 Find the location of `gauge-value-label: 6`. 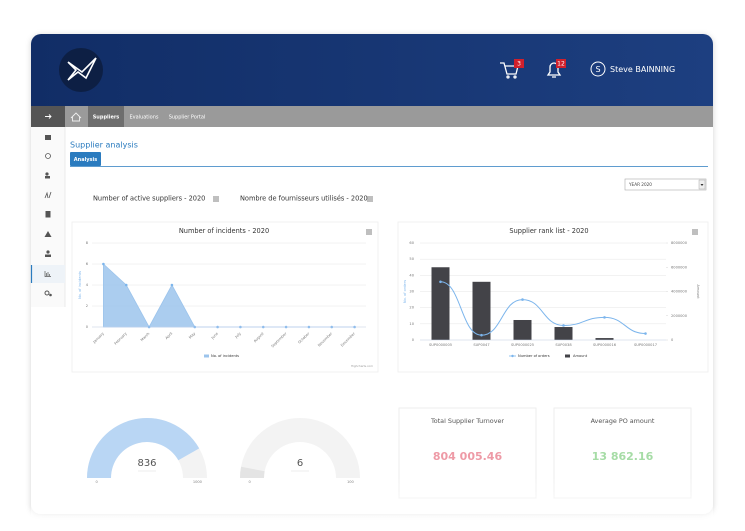

gauge-value-label: 6 is located at coordinates (300, 463).